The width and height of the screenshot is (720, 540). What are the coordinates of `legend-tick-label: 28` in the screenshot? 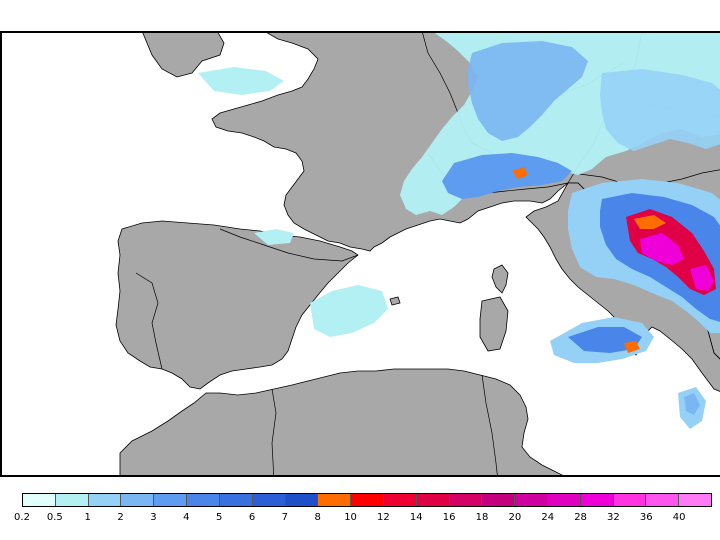 It's located at (580, 517).